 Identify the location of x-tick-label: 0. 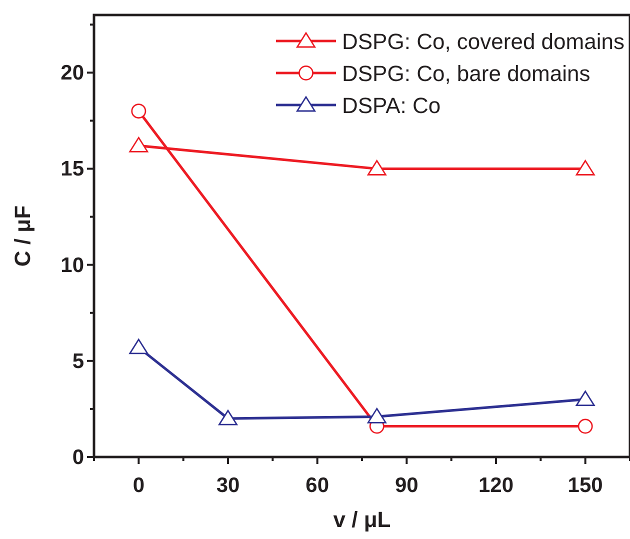
(138, 485).